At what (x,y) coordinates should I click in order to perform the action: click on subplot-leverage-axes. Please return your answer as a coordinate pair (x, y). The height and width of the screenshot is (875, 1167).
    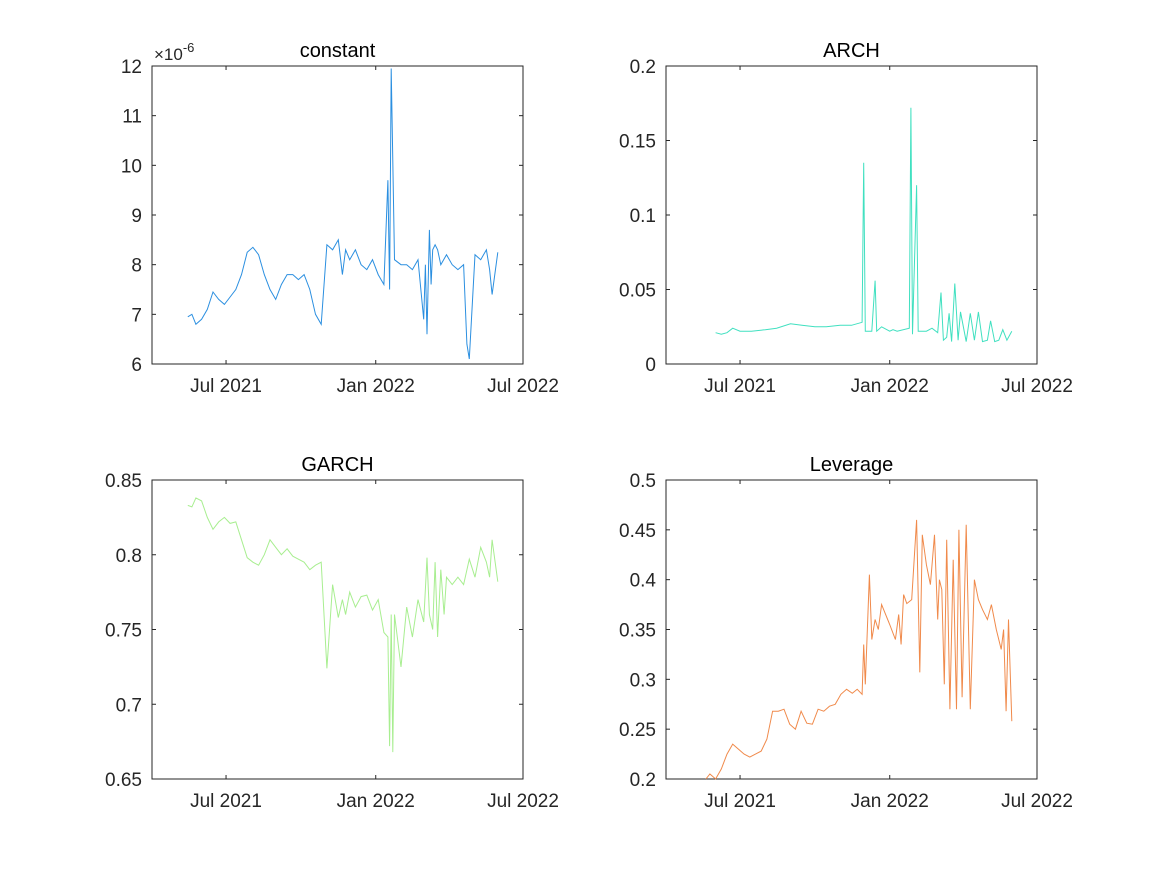
    Looking at the image, I should click on (851, 629).